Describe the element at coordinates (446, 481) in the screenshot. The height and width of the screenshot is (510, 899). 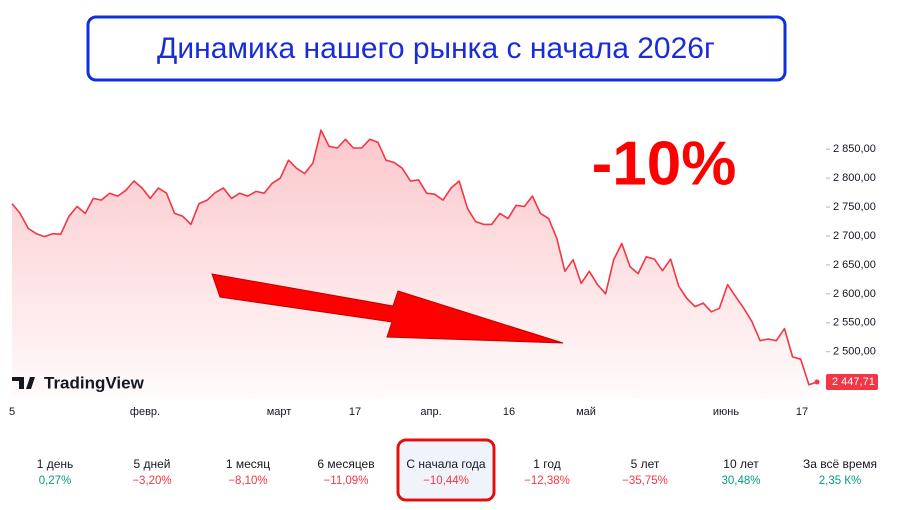
I see `tab-change: −10,44%` at that location.